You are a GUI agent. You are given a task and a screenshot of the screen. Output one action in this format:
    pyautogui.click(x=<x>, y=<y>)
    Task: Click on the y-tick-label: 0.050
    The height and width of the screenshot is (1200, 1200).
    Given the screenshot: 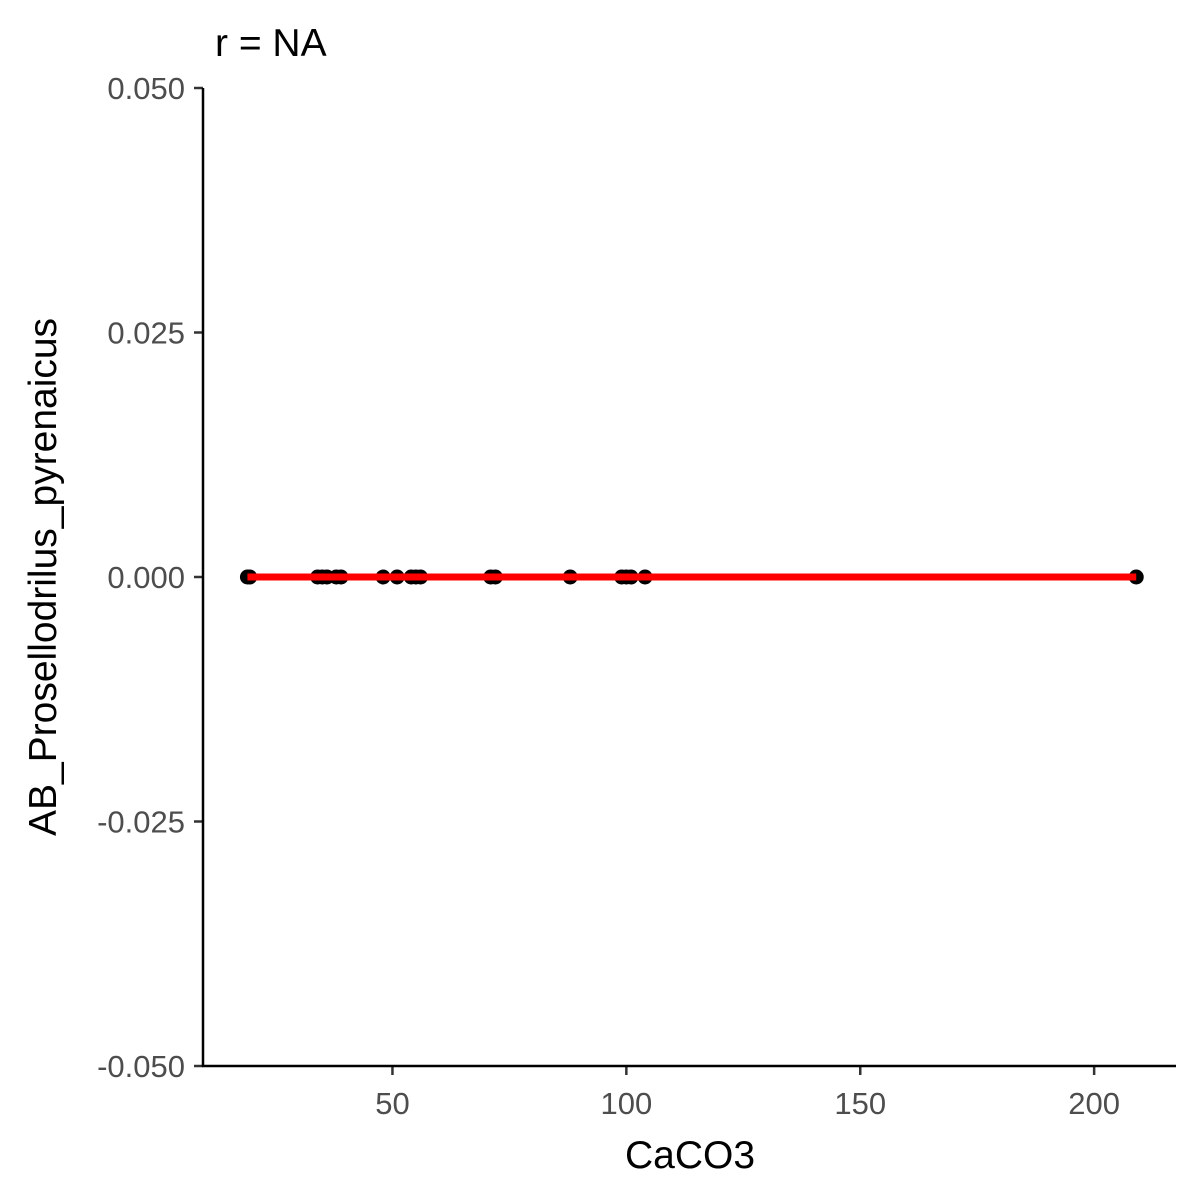 What is the action you would take?
    pyautogui.click(x=146, y=88)
    